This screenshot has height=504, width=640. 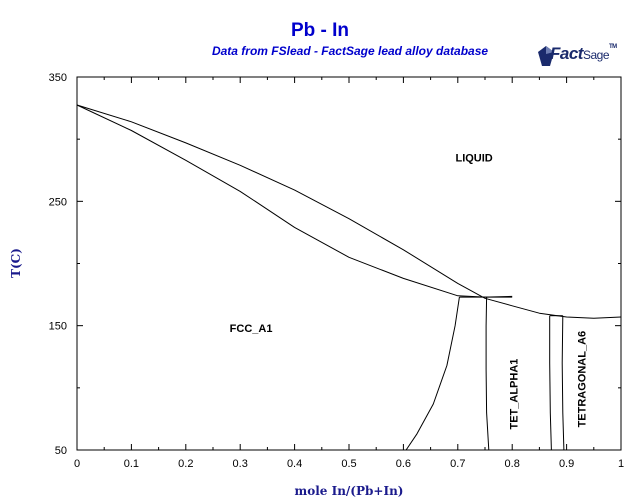 I want to click on y-tick-label: 150, so click(x=58, y=327).